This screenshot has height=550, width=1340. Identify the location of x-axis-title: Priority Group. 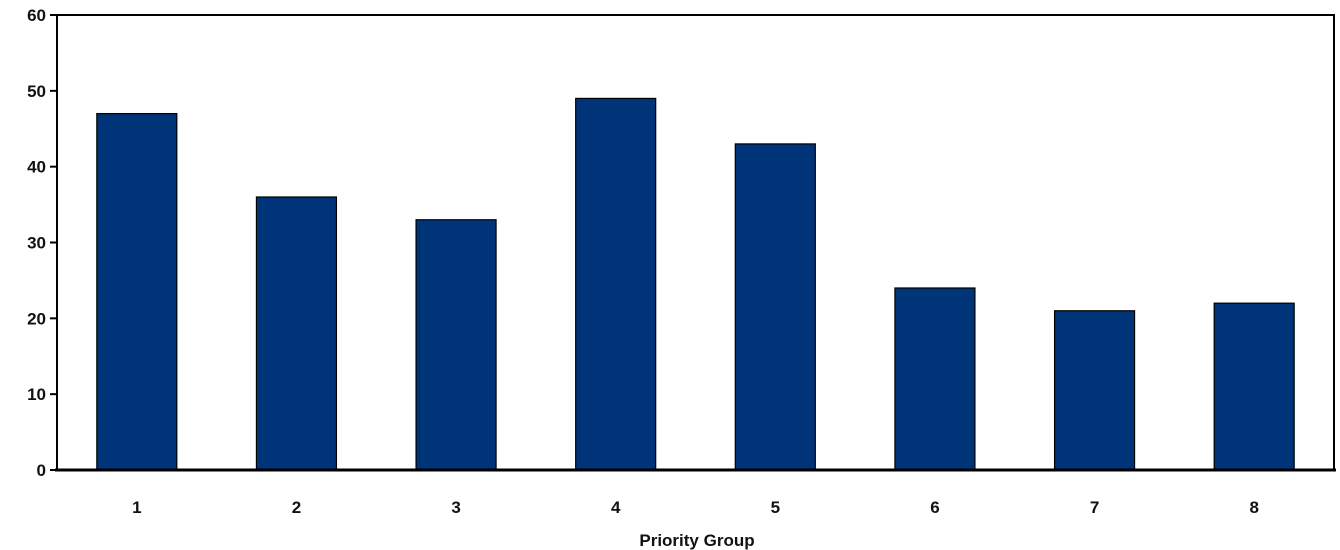
(696, 540).